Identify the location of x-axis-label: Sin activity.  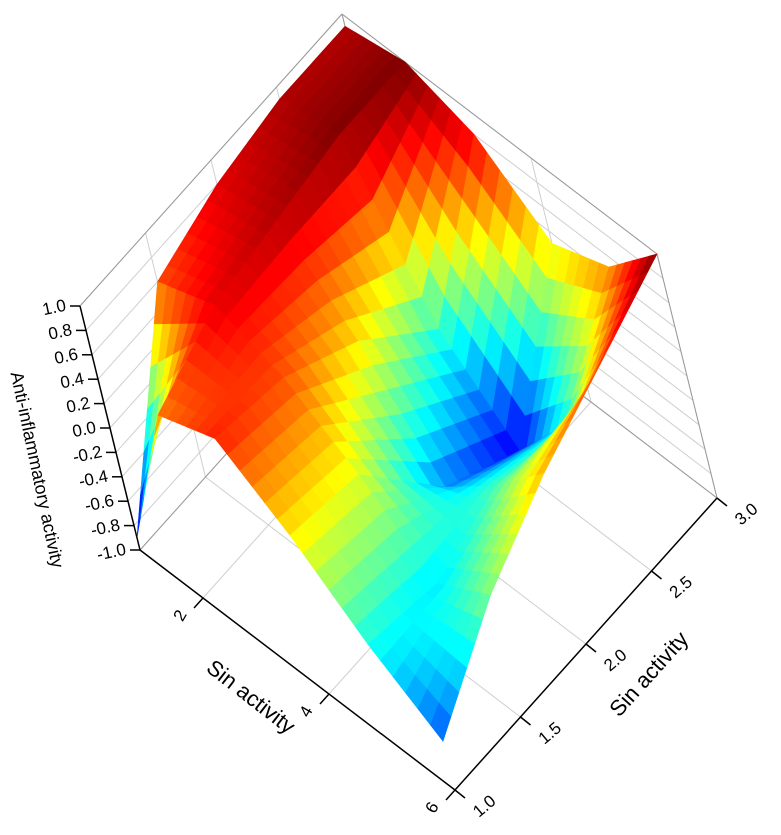
(251, 696).